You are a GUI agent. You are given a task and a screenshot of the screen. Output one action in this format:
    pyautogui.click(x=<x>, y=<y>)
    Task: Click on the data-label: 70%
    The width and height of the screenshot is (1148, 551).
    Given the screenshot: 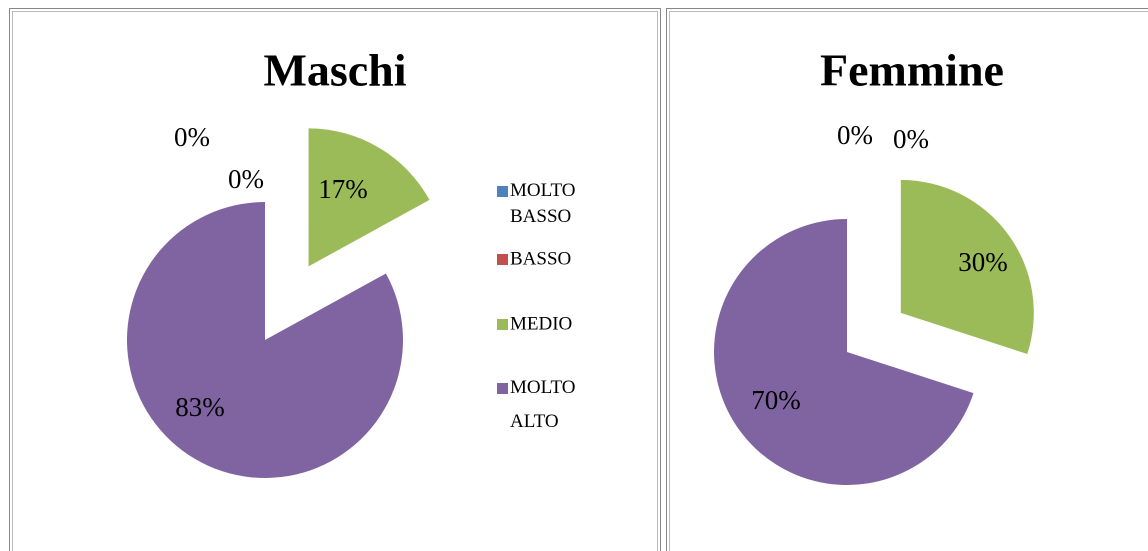 What is the action you would take?
    pyautogui.click(x=776, y=400)
    